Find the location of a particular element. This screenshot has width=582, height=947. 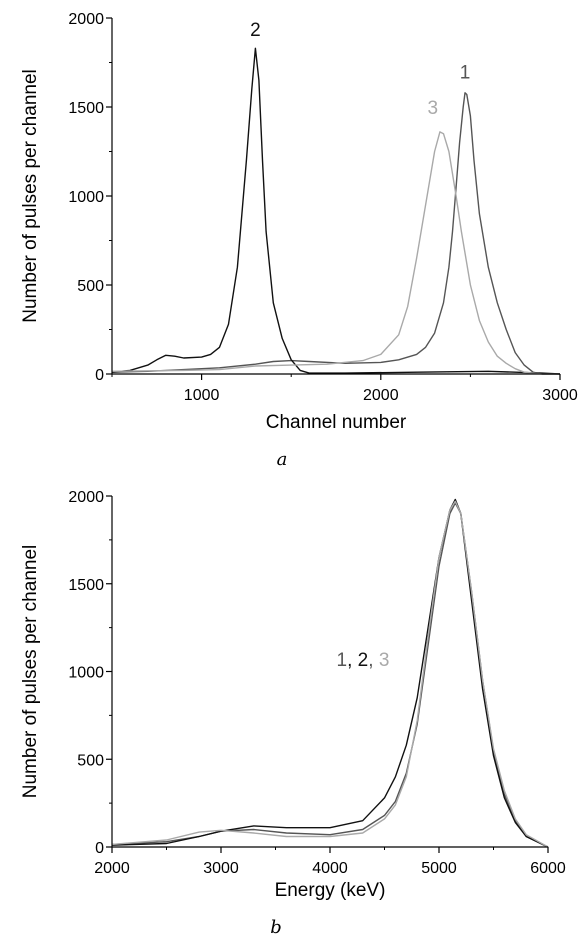

curve-labels-annotation: 1, 2, 3 is located at coordinates (363, 660).